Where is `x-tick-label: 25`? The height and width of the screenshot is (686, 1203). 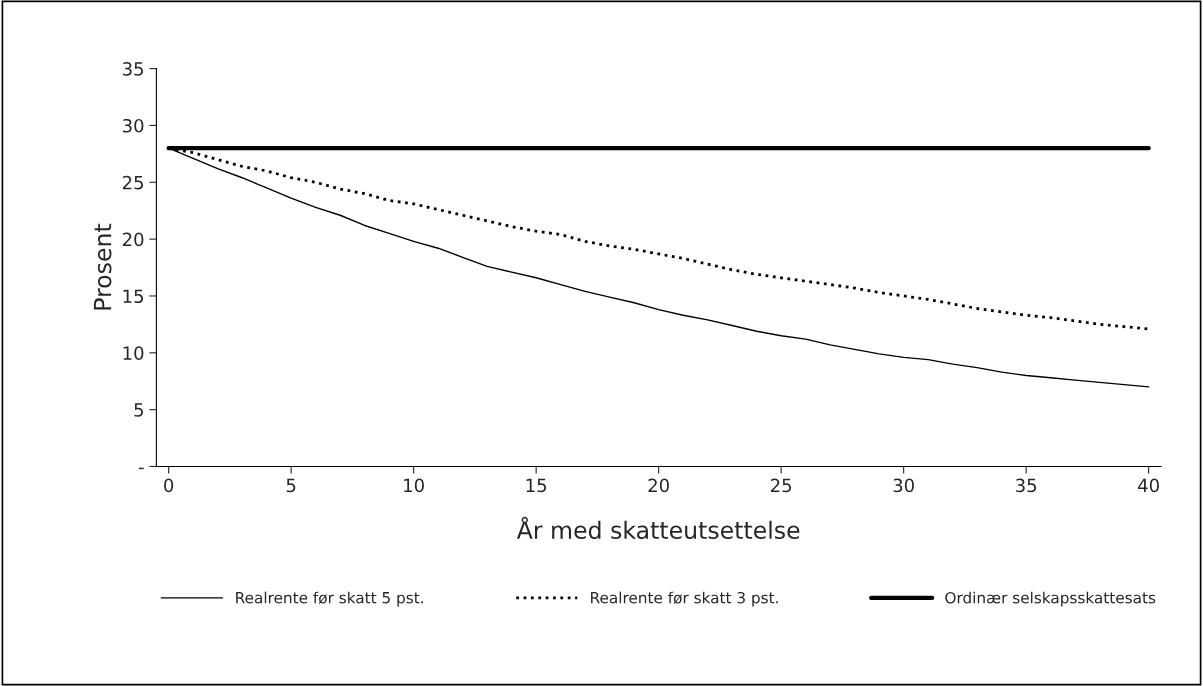
x-tick-label: 25 is located at coordinates (781, 485).